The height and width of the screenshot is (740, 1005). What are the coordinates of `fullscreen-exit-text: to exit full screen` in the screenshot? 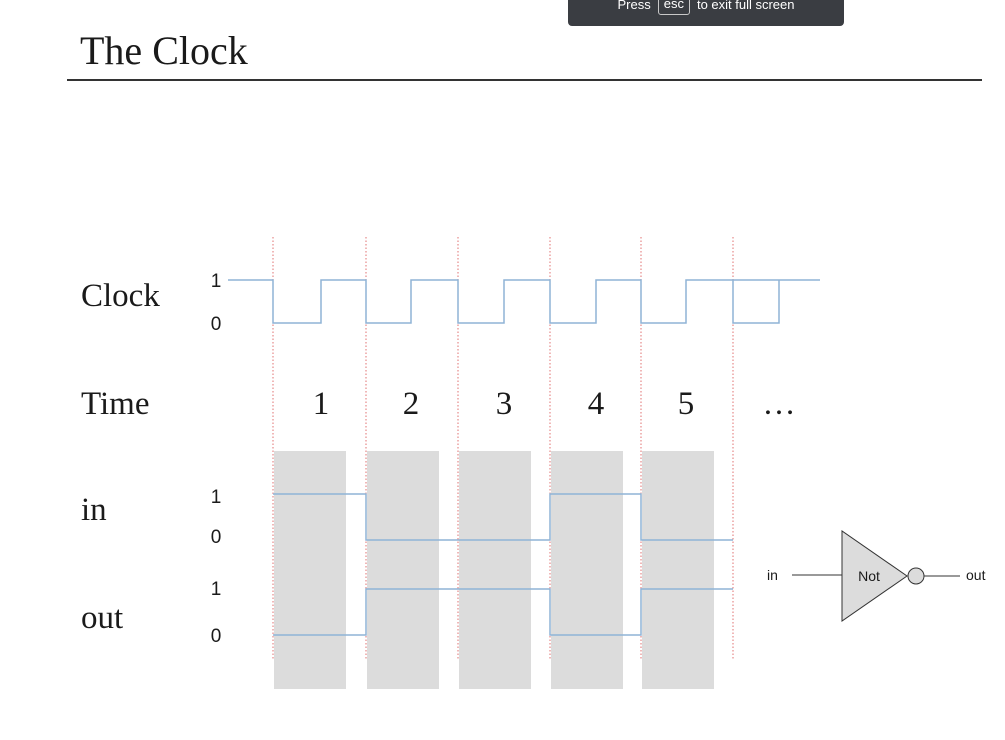 It's located at (745, 6).